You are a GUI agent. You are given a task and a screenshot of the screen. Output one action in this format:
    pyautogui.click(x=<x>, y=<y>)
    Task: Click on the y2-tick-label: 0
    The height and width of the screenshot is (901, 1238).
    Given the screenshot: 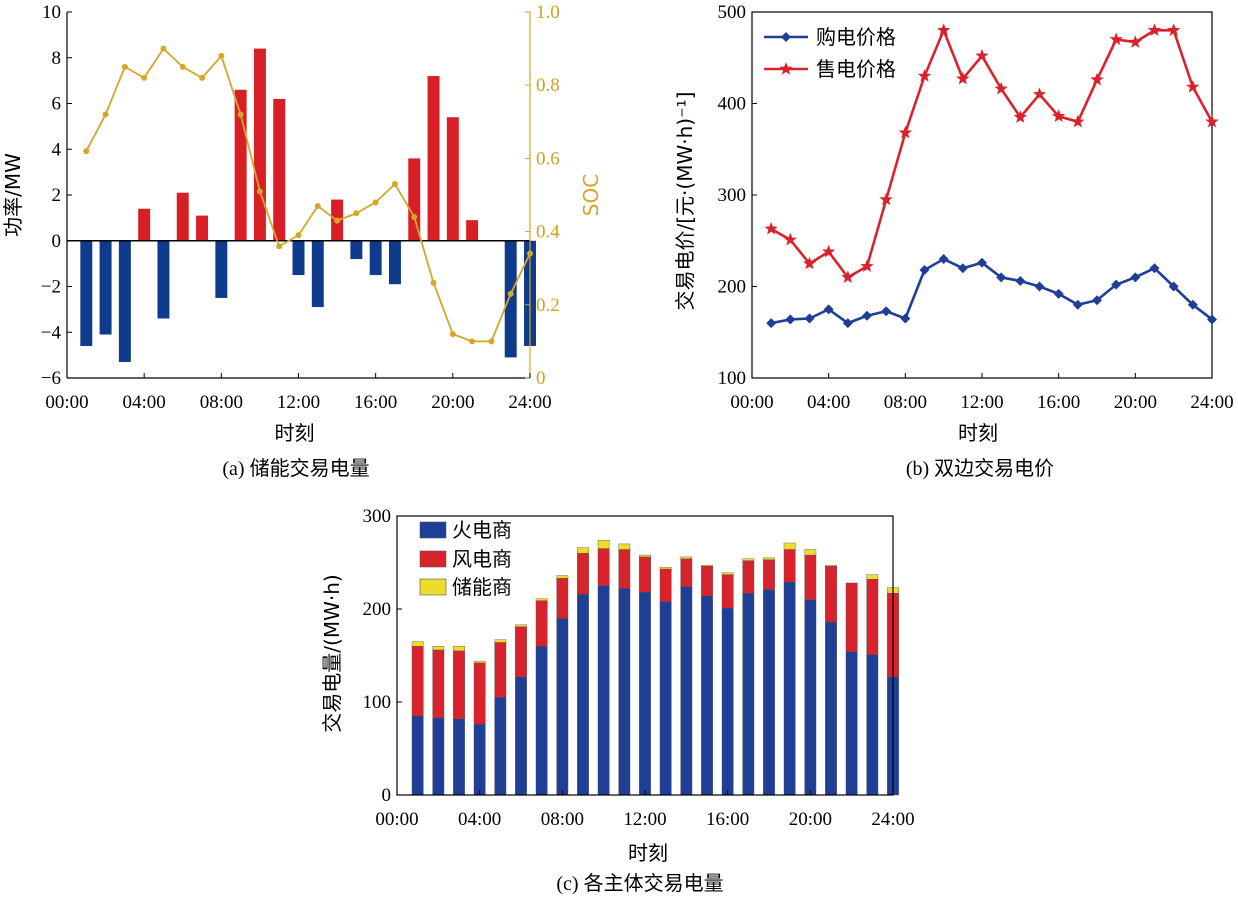 What is the action you would take?
    pyautogui.click(x=541, y=378)
    